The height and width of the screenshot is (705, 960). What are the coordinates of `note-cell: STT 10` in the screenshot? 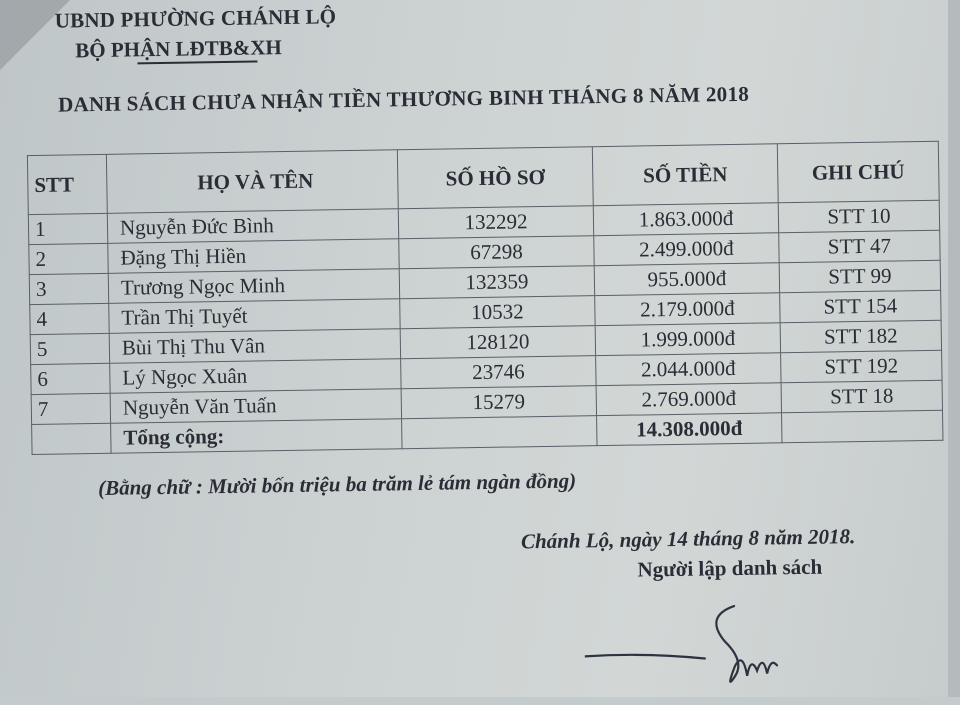 It's located at (859, 216).